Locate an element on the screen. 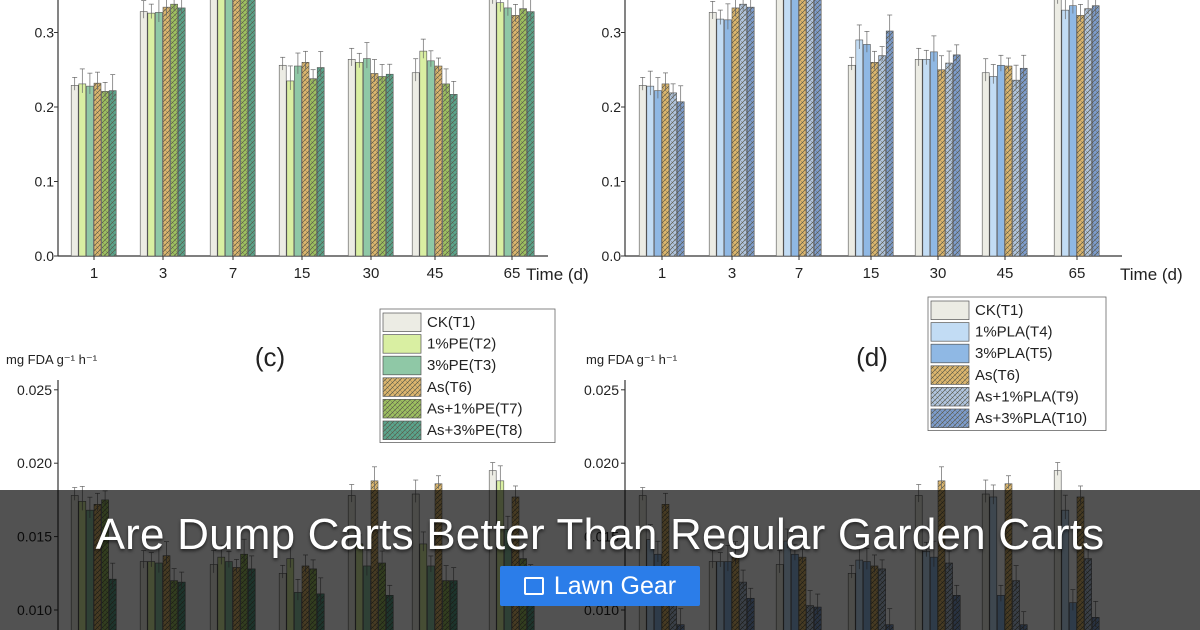  legend-label-as-1-pe-t7: As+1%PE(T7) is located at coordinates (474, 408).